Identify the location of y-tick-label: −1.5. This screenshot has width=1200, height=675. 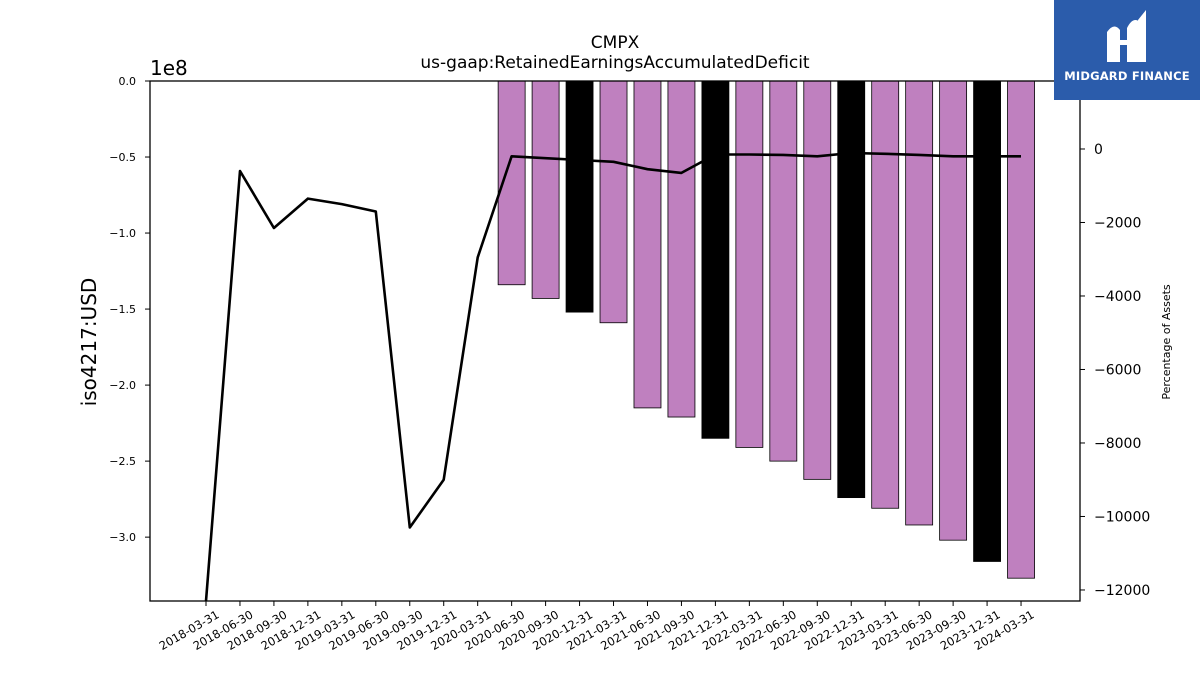
(122, 309).